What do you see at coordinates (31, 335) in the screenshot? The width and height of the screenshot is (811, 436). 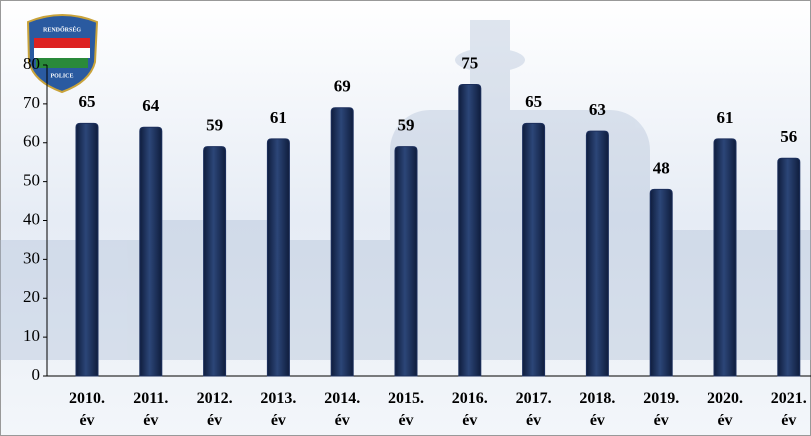 I see `y-tick-label: 10` at bounding box center [31, 335].